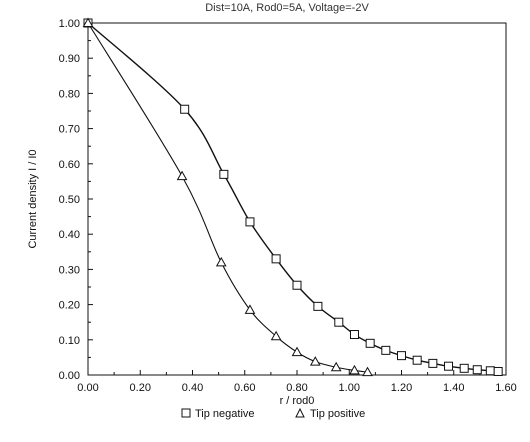 The height and width of the screenshot is (442, 530). I want to click on y-tick-label: 0.20, so click(69, 306).